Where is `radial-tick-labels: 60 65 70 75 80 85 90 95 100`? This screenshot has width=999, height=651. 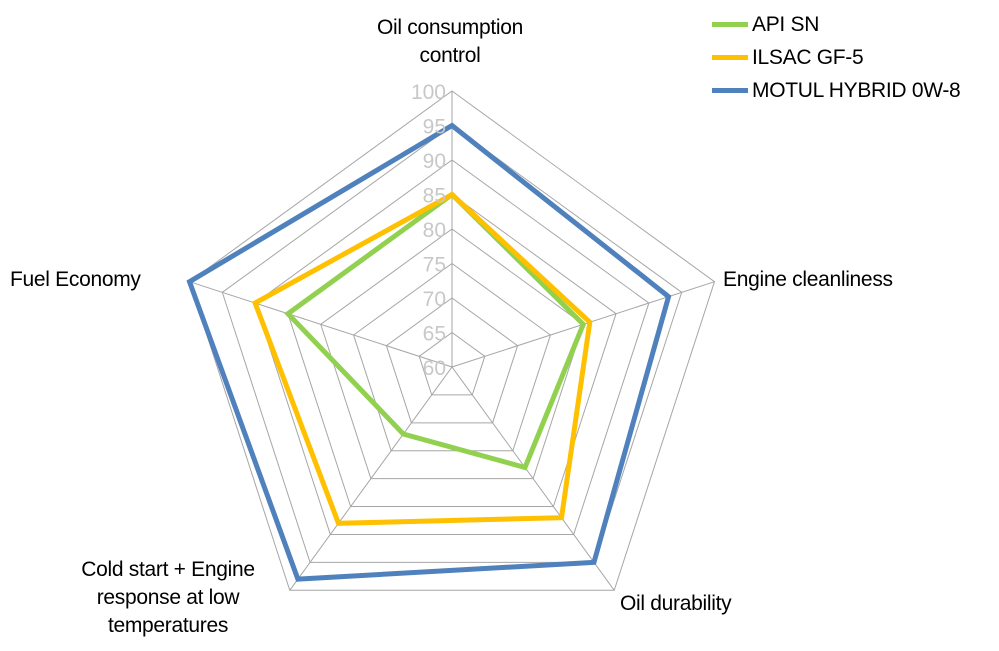 radial-tick-labels: 60 65 70 75 80 85 90 95 100 is located at coordinates (428, 230).